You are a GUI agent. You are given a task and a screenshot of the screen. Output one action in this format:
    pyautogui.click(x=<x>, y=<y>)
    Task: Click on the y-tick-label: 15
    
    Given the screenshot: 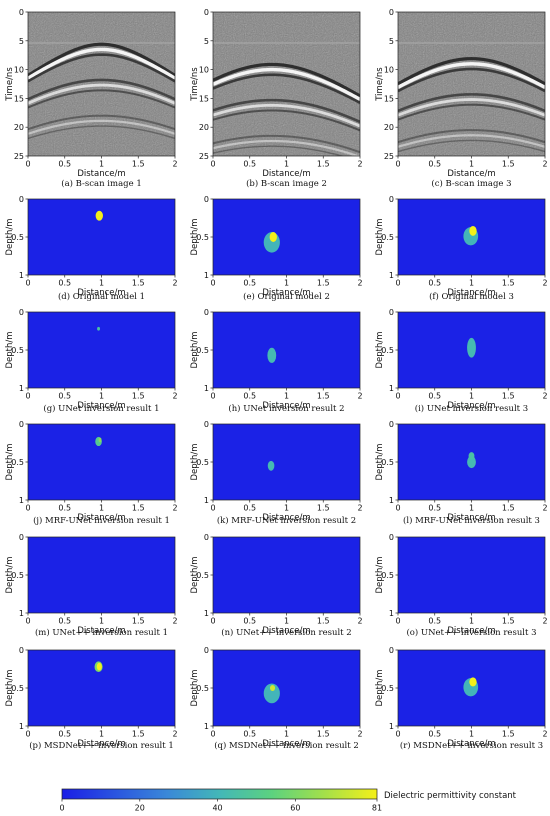 What is the action you would take?
    pyautogui.click(x=204, y=98)
    